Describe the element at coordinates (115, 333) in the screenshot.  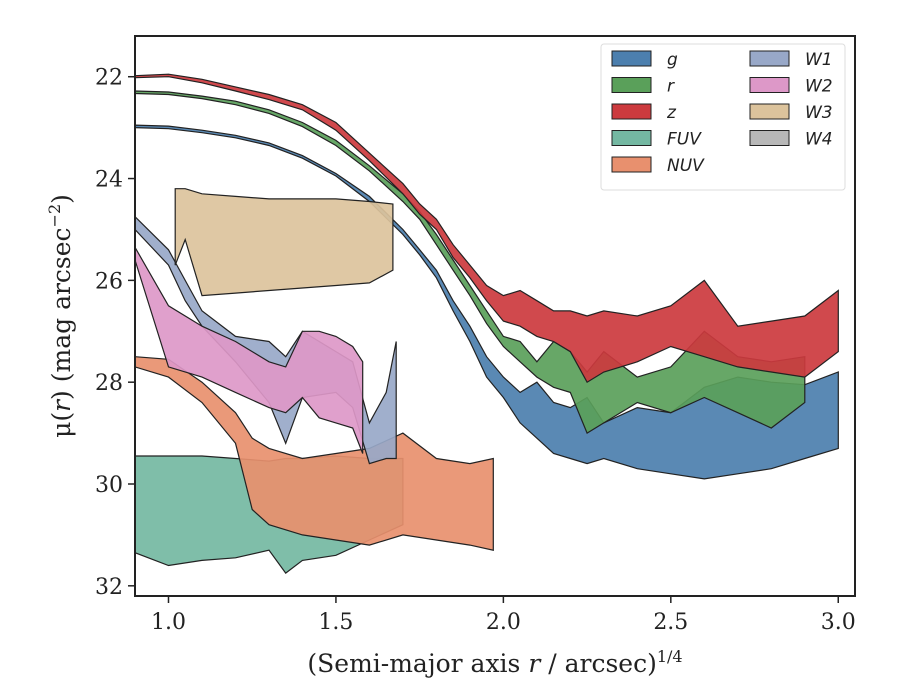
I see `y-axis: 22 24 26 28 30 32` at that location.